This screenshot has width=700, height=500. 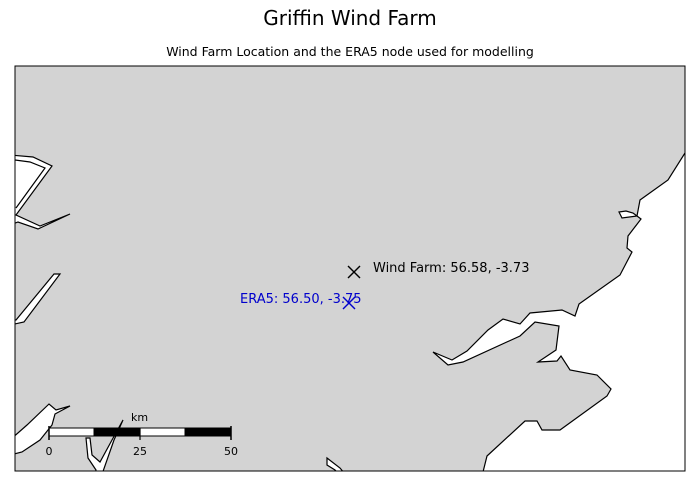 What do you see at coordinates (38, 299) in the screenshot?
I see `left-inlet-middle` at bounding box center [38, 299].